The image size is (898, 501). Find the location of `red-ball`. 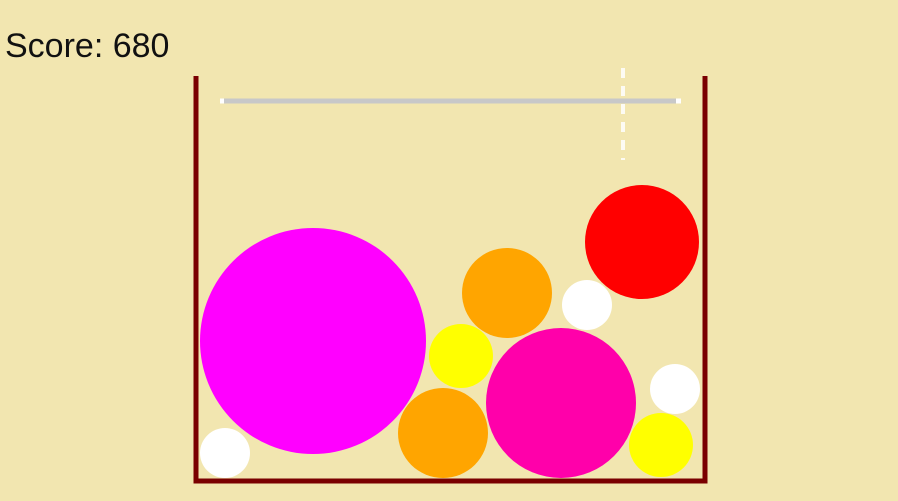

red-ball is located at coordinates (642, 242).